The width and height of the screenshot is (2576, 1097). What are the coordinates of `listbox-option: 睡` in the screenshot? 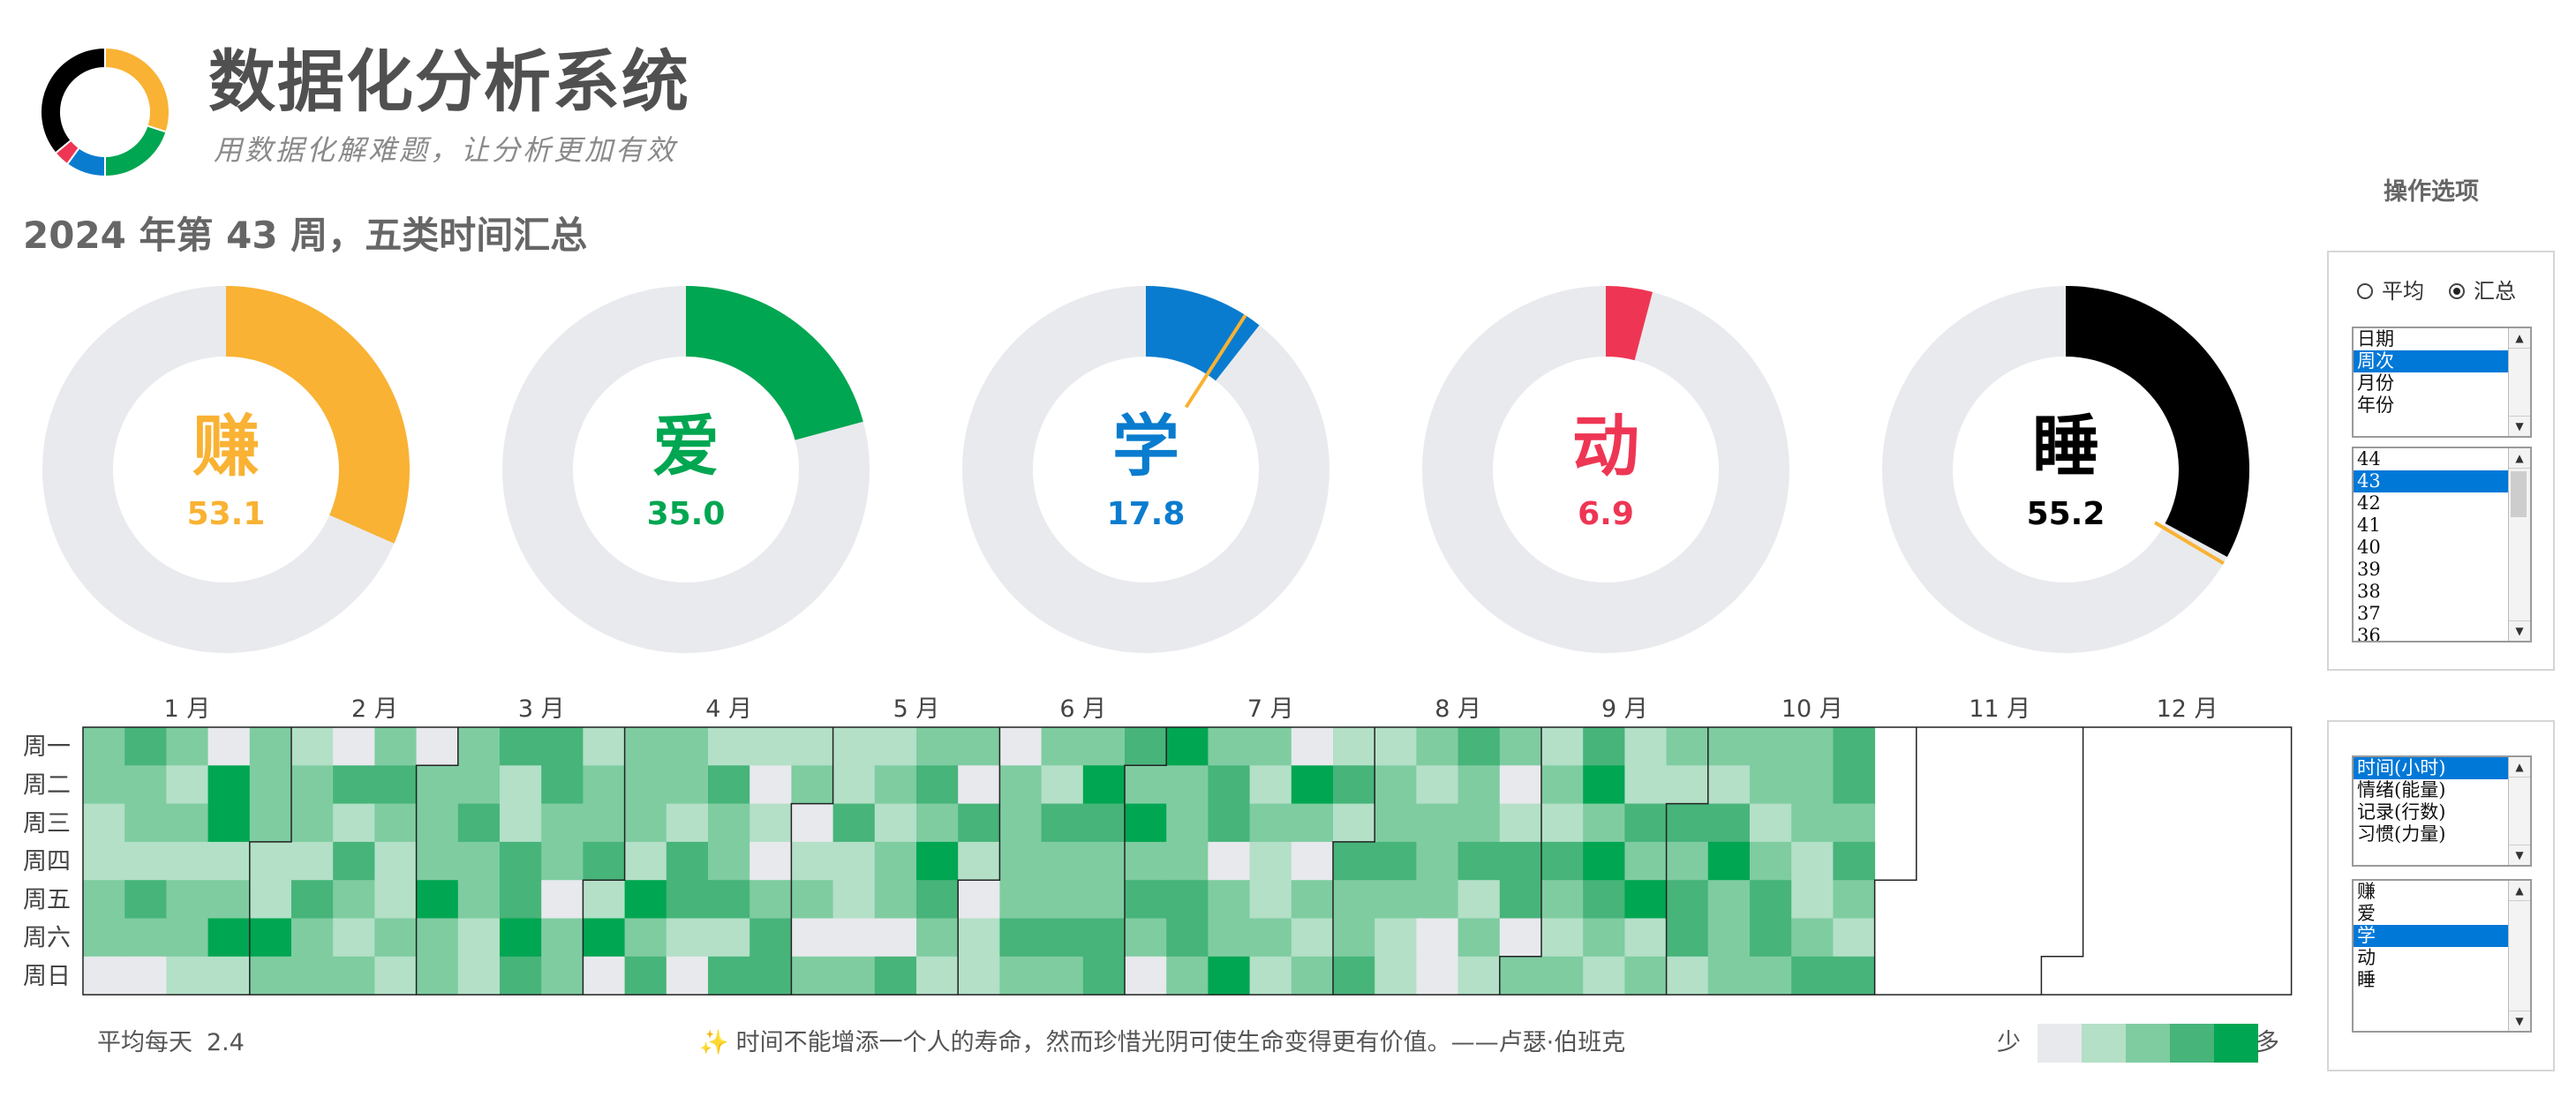 It's located at (2367, 980).